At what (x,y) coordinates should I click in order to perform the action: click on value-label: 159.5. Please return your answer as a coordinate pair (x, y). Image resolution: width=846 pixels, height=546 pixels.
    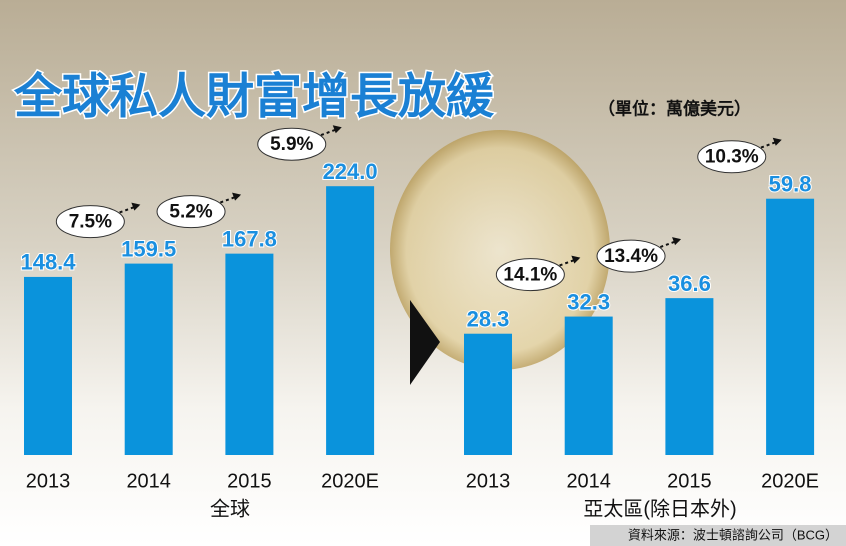
    Looking at the image, I should click on (148, 248).